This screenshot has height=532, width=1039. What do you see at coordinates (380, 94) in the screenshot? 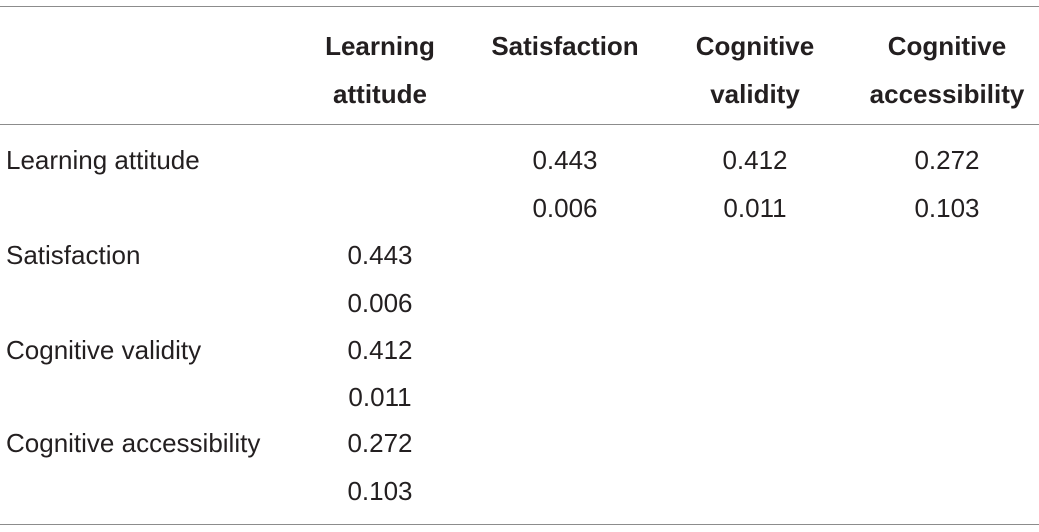
I see `column-header-line: attitude` at bounding box center [380, 94].